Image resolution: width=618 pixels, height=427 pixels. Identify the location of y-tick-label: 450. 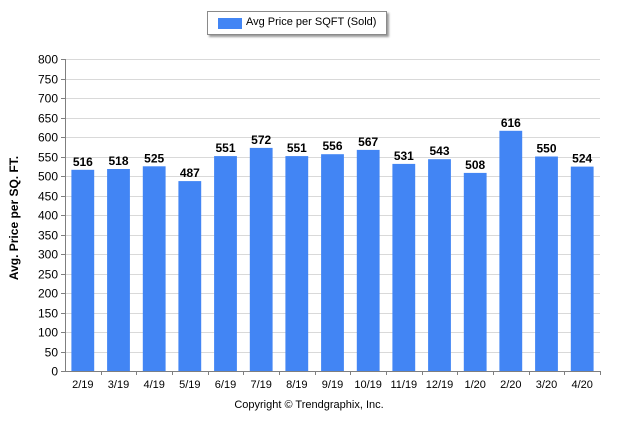
(48, 197).